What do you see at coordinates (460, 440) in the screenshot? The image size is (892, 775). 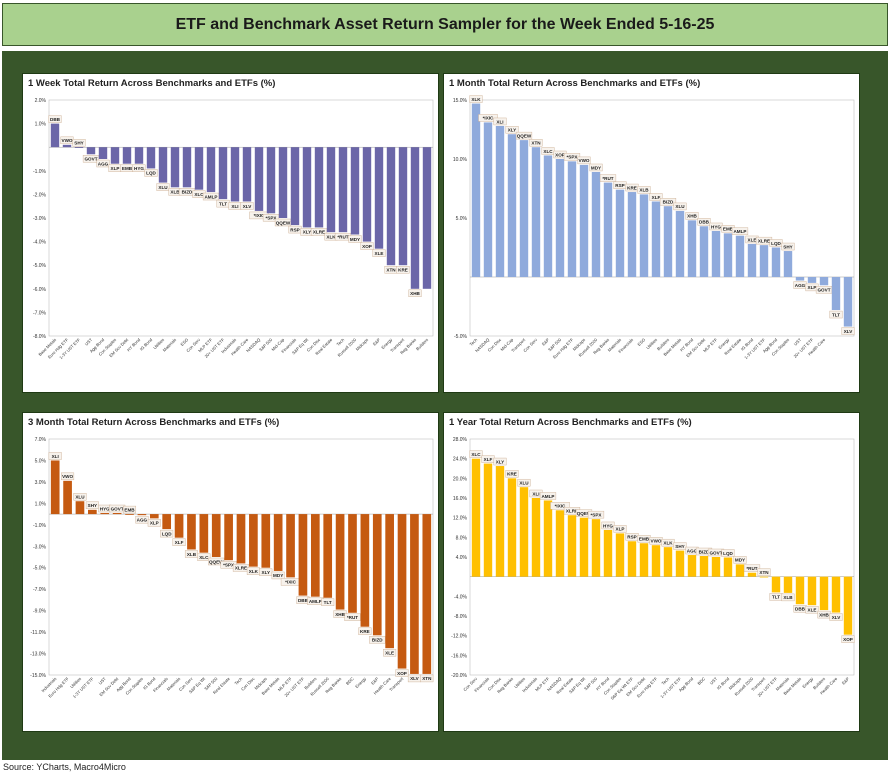 I see `y-tick-label: 28.0%` at bounding box center [460, 440].